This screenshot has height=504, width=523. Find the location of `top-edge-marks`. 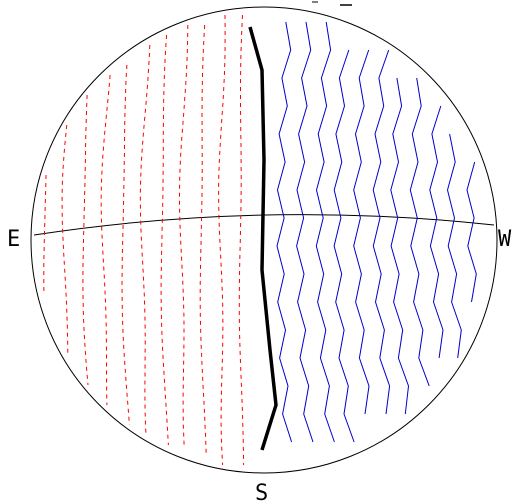

top-edge-marks is located at coordinates (332, 3).